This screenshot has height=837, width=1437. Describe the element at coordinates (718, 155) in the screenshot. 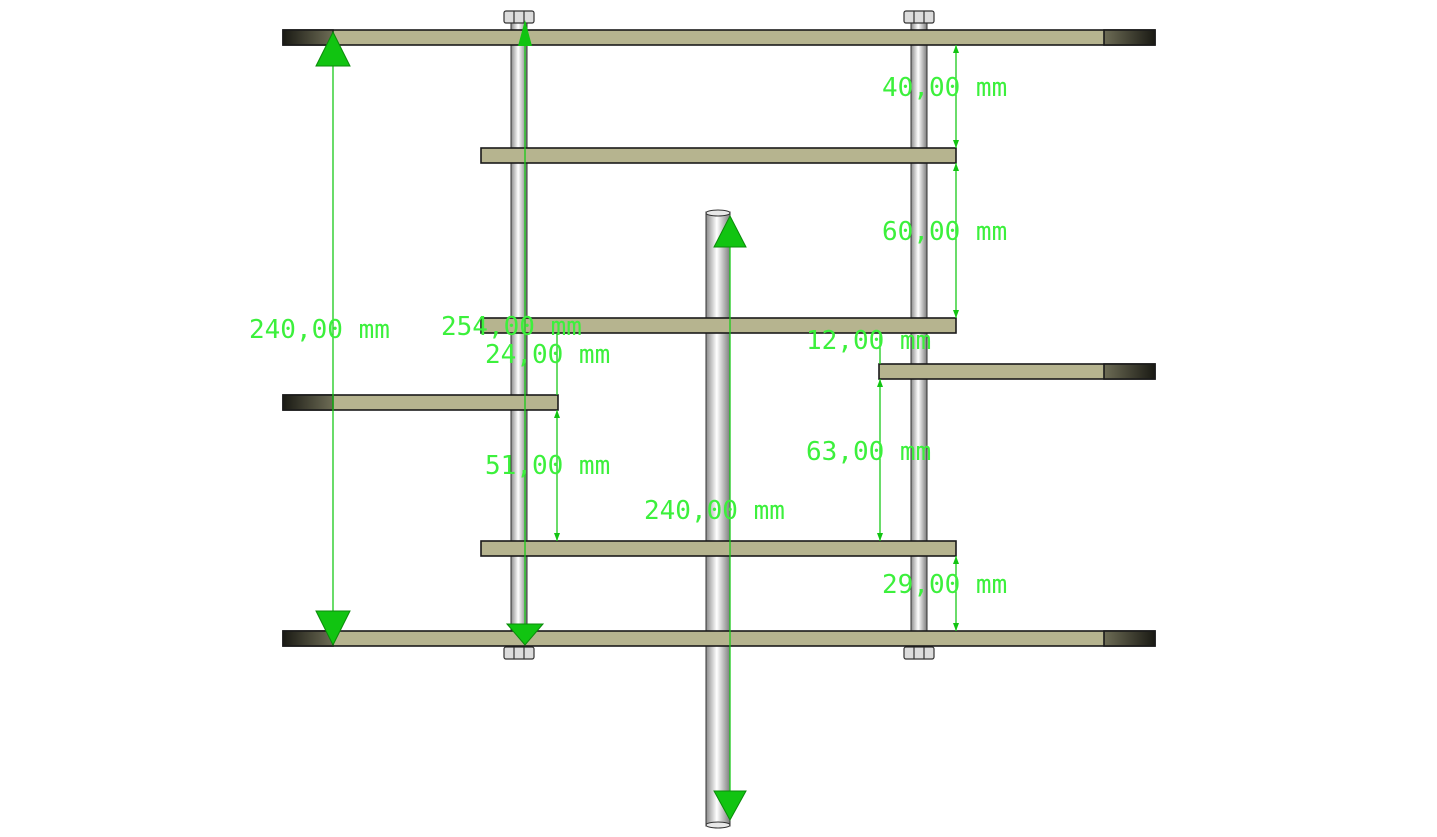

I see `shelf-upper-middle` at that location.